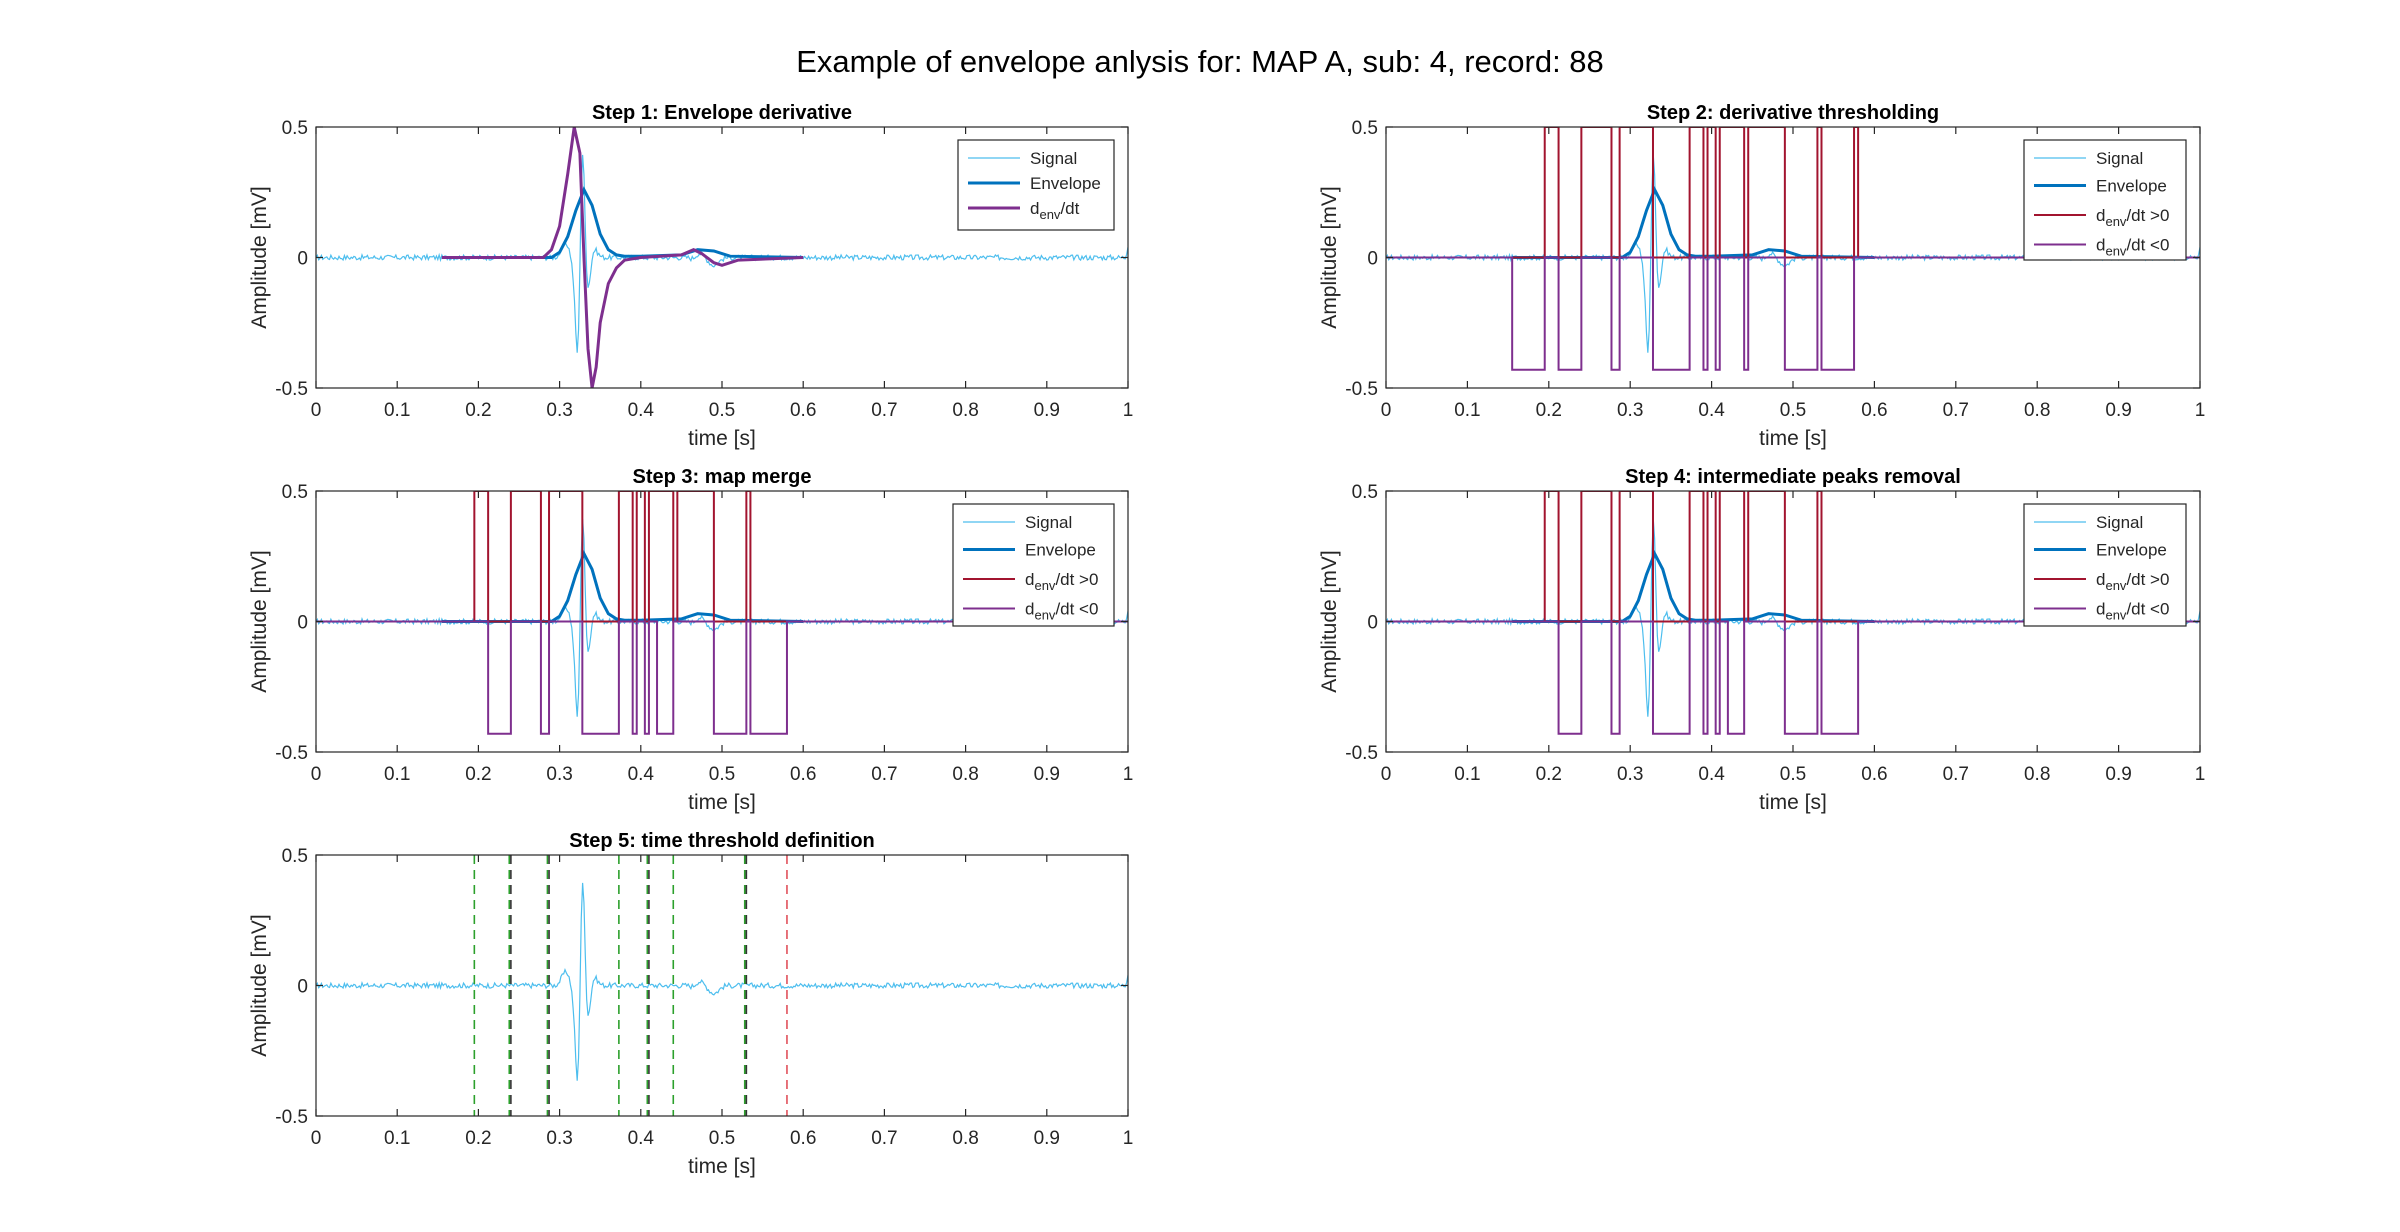 This screenshot has width=2400, height=1232. Describe the element at coordinates (722, 841) in the screenshot. I see `chart-title: Step 5: time threshold definition` at that location.